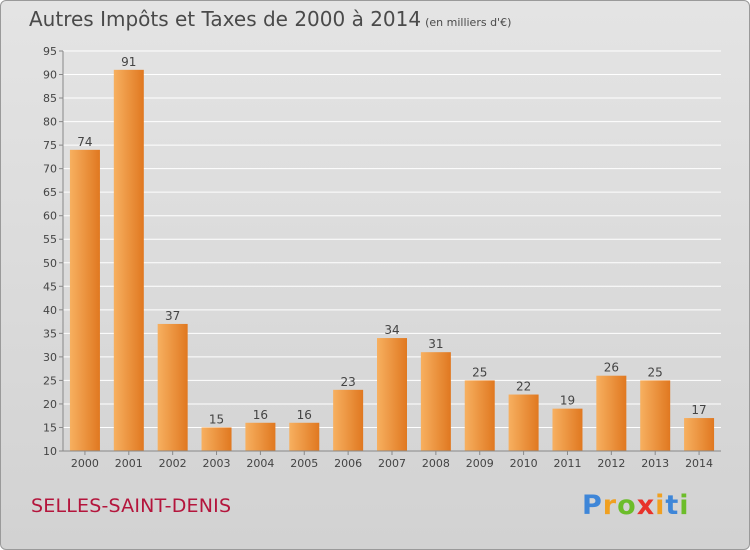 This screenshot has height=550, width=750. Describe the element at coordinates (698, 410) in the screenshot. I see `data-label: 17` at that location.